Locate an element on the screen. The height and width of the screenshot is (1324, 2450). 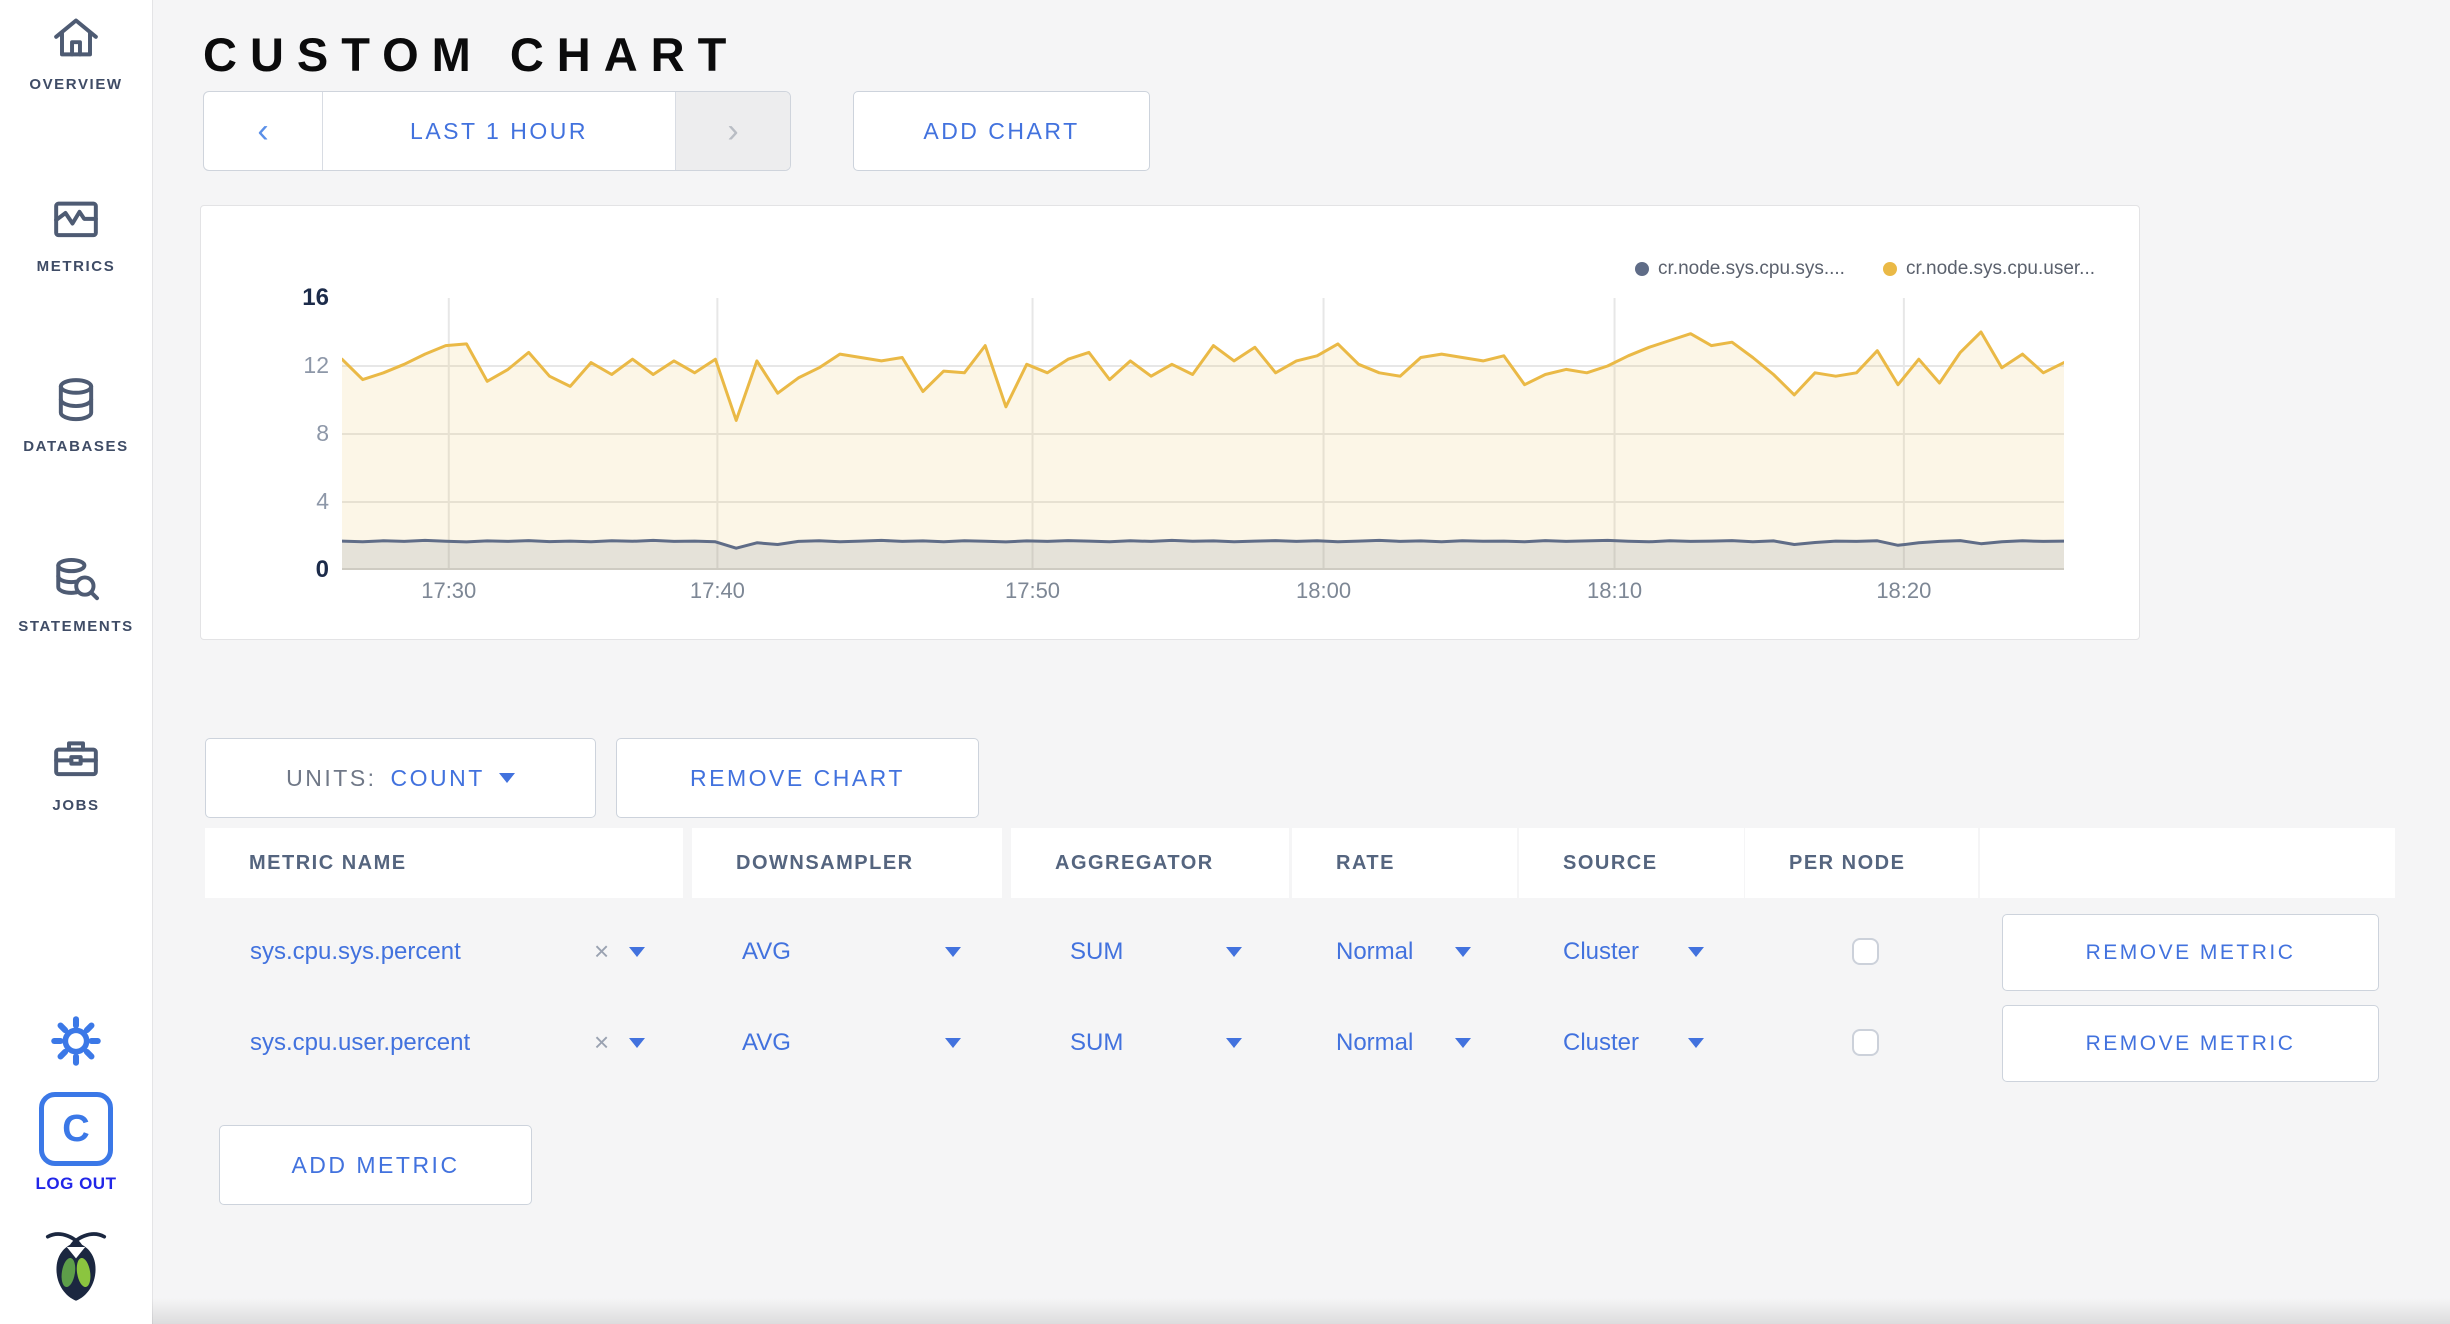
metrics-icon is located at coordinates (76, 219).